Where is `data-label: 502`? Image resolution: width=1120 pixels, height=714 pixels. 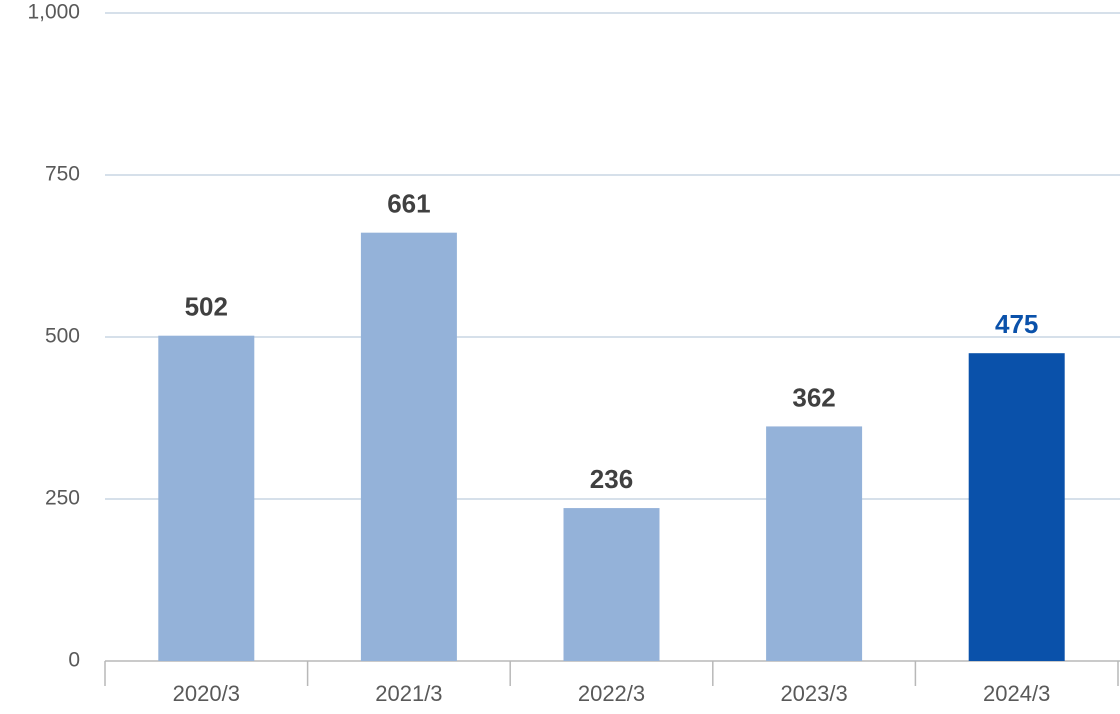 data-label: 502 is located at coordinates (206, 307).